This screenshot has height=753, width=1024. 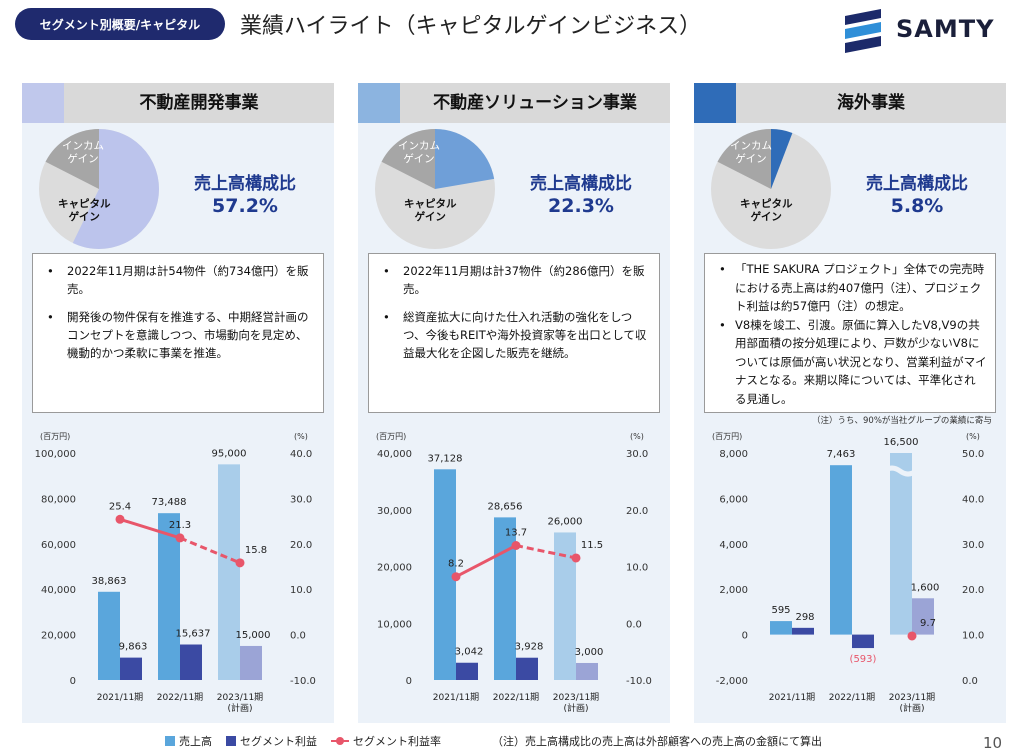 I want to click on sales-value-label: 16,500, so click(x=901, y=442).